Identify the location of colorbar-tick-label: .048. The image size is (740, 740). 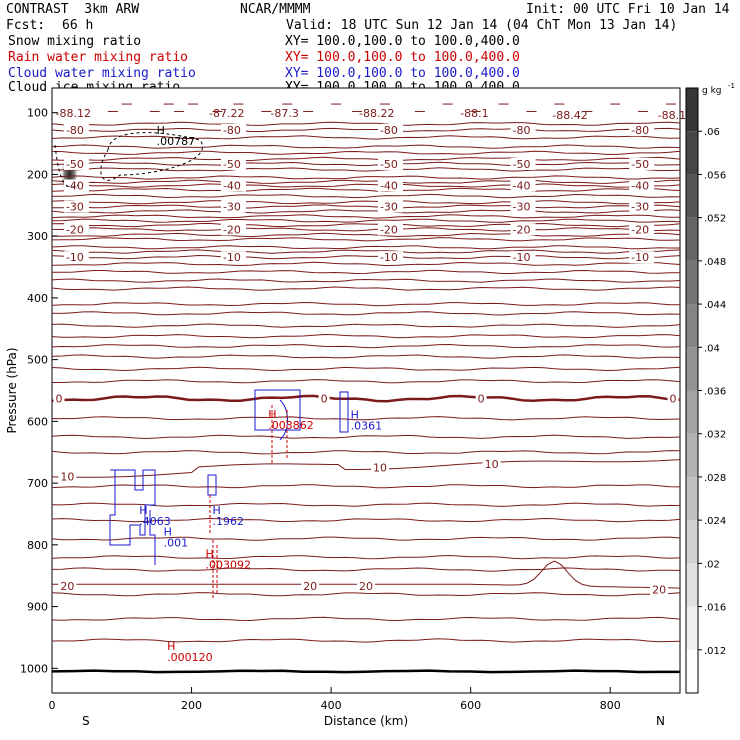
(715, 262).